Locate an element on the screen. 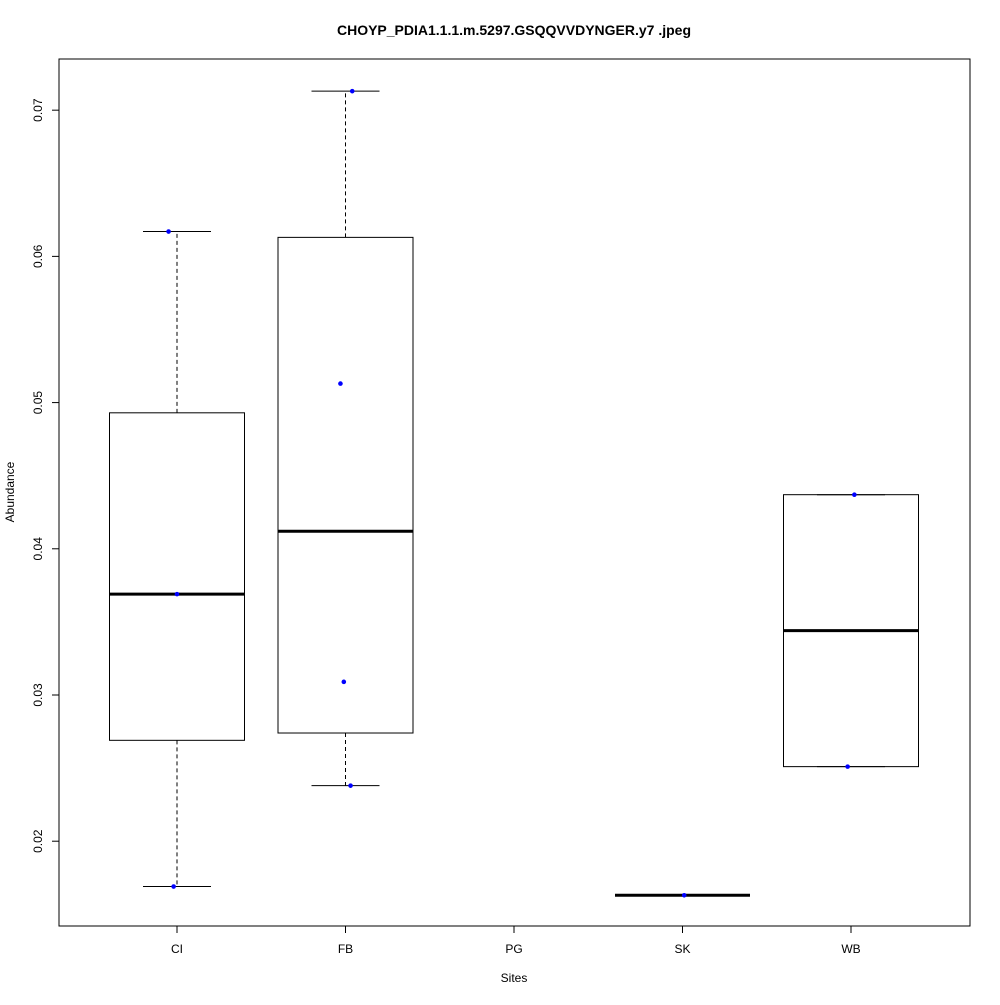  y-tick-label: 0.05 is located at coordinates (38, 403).